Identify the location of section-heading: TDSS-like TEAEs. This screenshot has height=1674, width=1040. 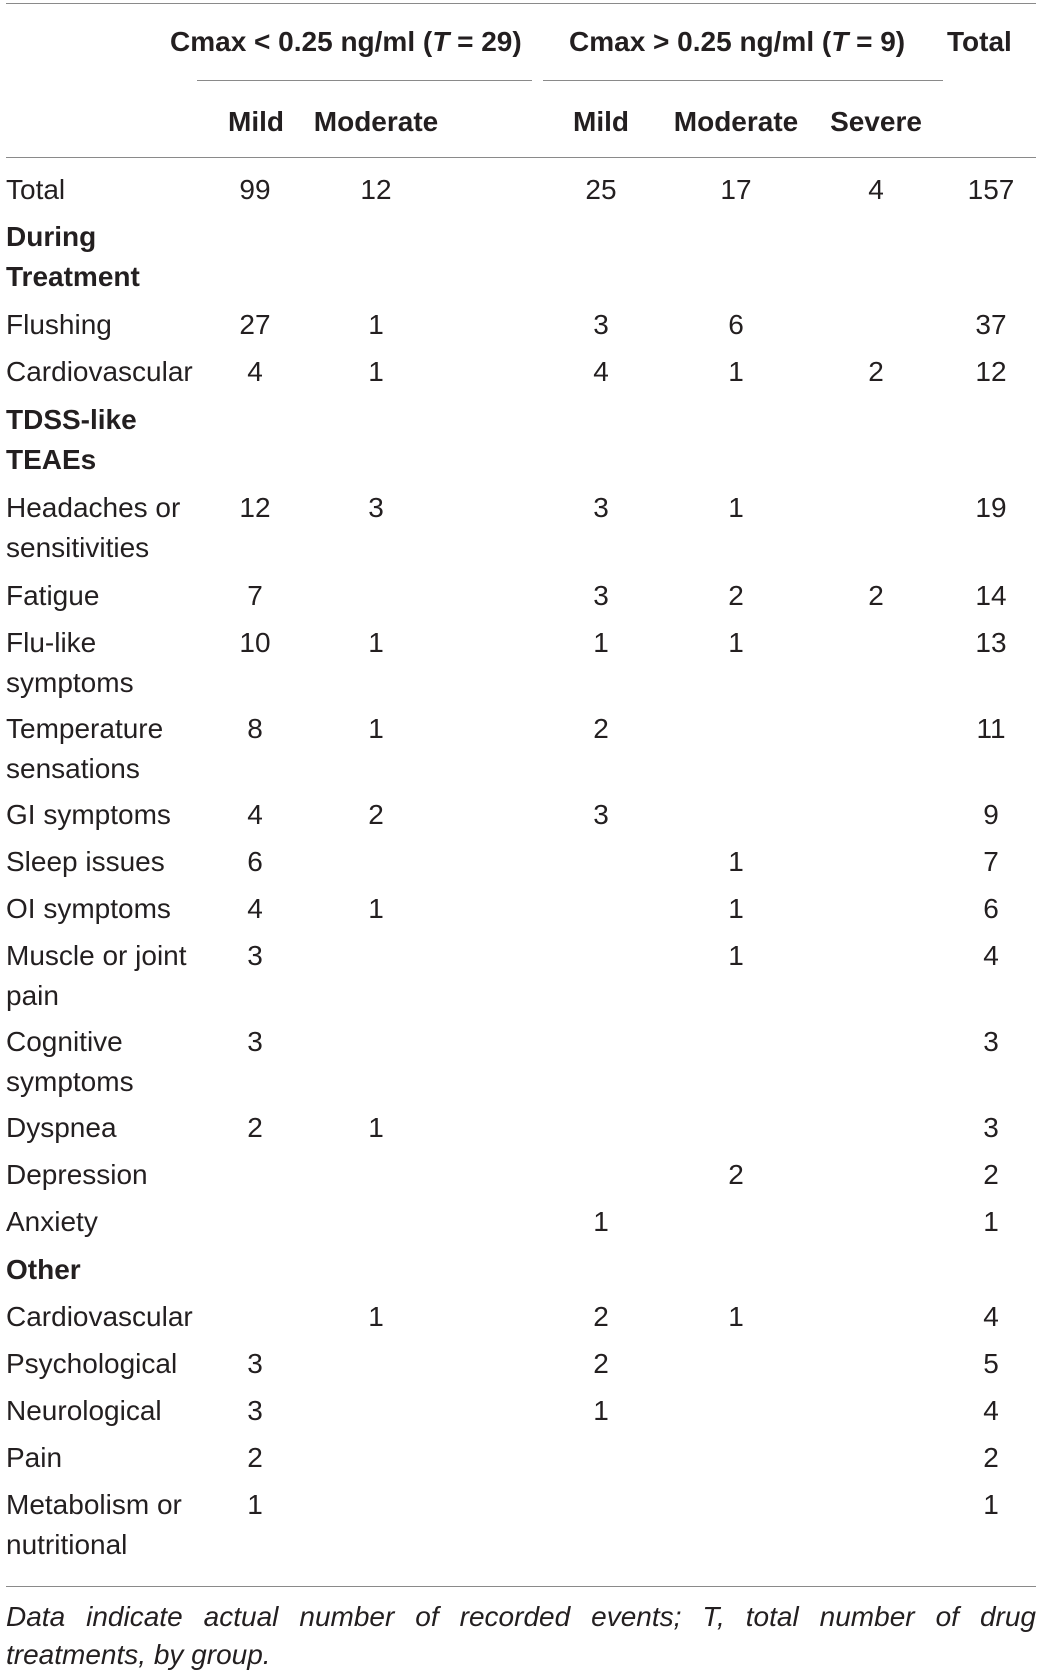
(71, 439).